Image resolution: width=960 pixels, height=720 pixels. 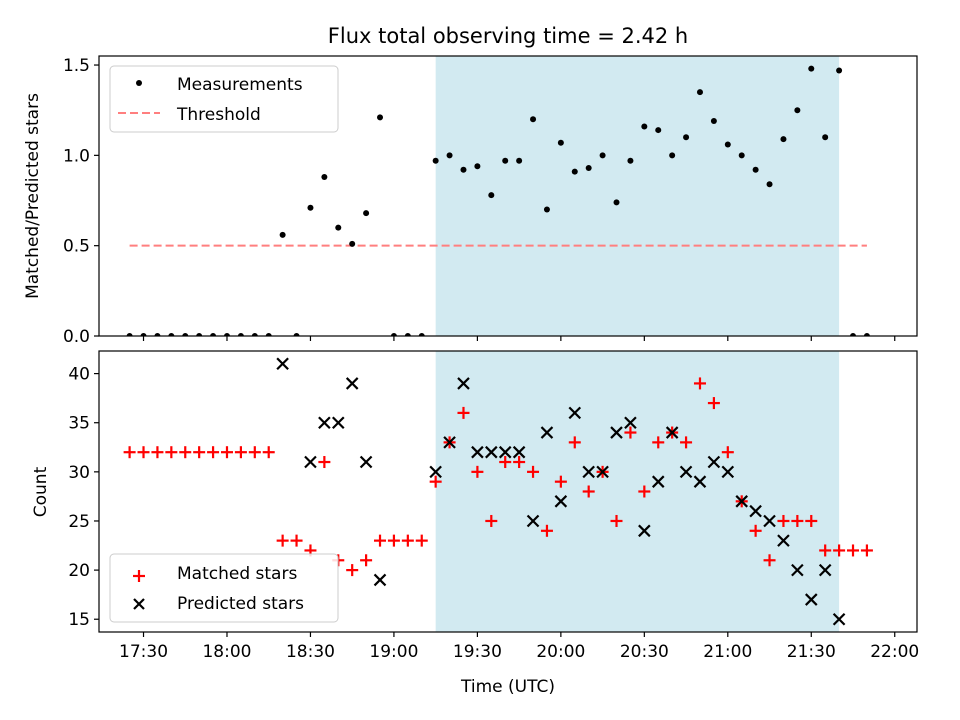 What do you see at coordinates (139, 83) in the screenshot?
I see `legend-dot-icon` at bounding box center [139, 83].